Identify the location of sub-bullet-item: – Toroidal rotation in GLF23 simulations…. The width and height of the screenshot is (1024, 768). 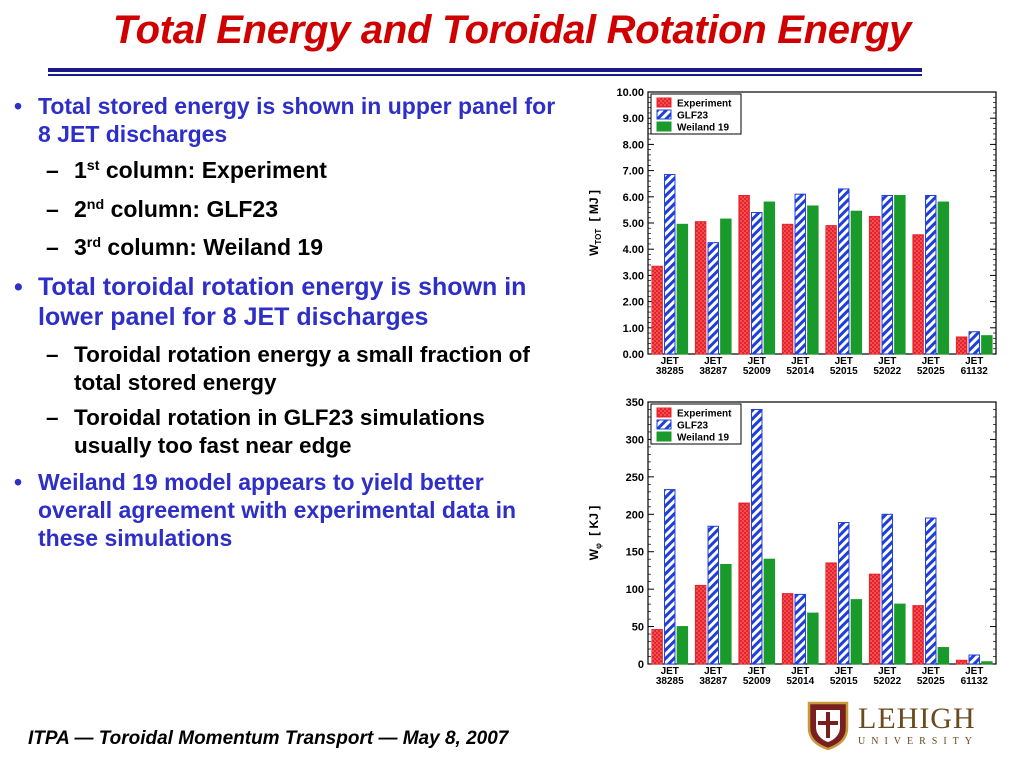
(279, 432).